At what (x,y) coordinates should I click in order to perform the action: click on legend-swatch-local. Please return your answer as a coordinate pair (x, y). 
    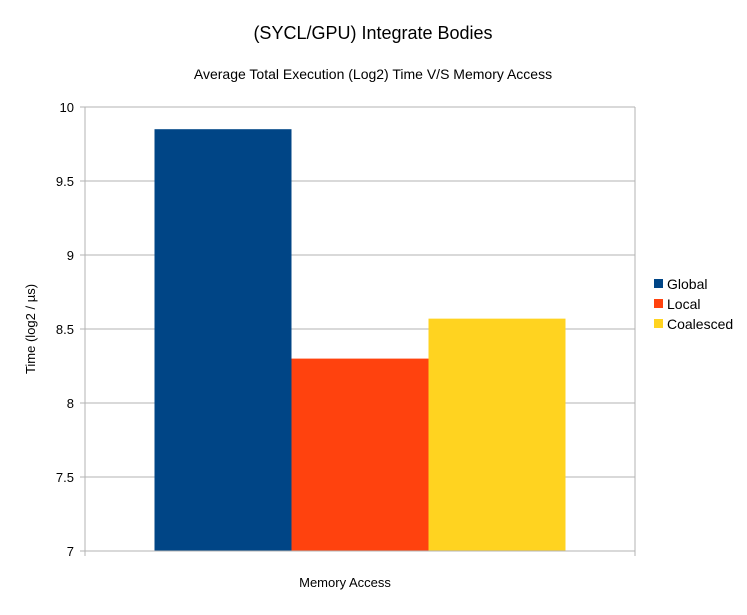
    Looking at the image, I should click on (658, 303).